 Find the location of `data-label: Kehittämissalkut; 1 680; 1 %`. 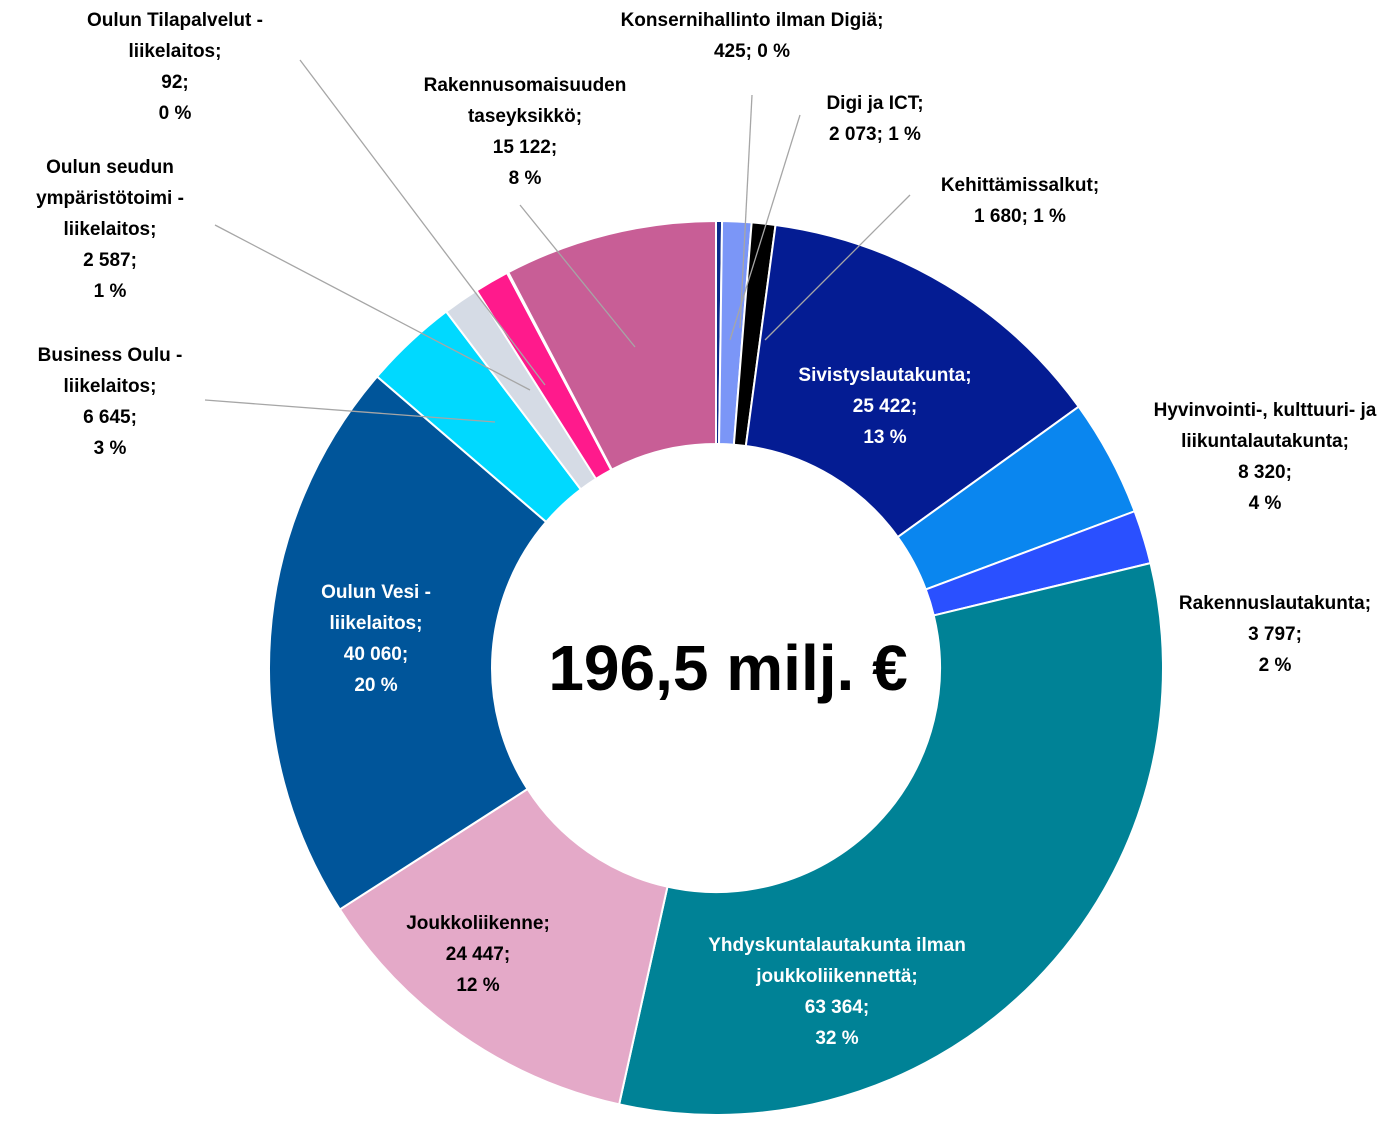

data-label: Kehittämissalkut; 1 680; 1 % is located at coordinates (1020, 201).